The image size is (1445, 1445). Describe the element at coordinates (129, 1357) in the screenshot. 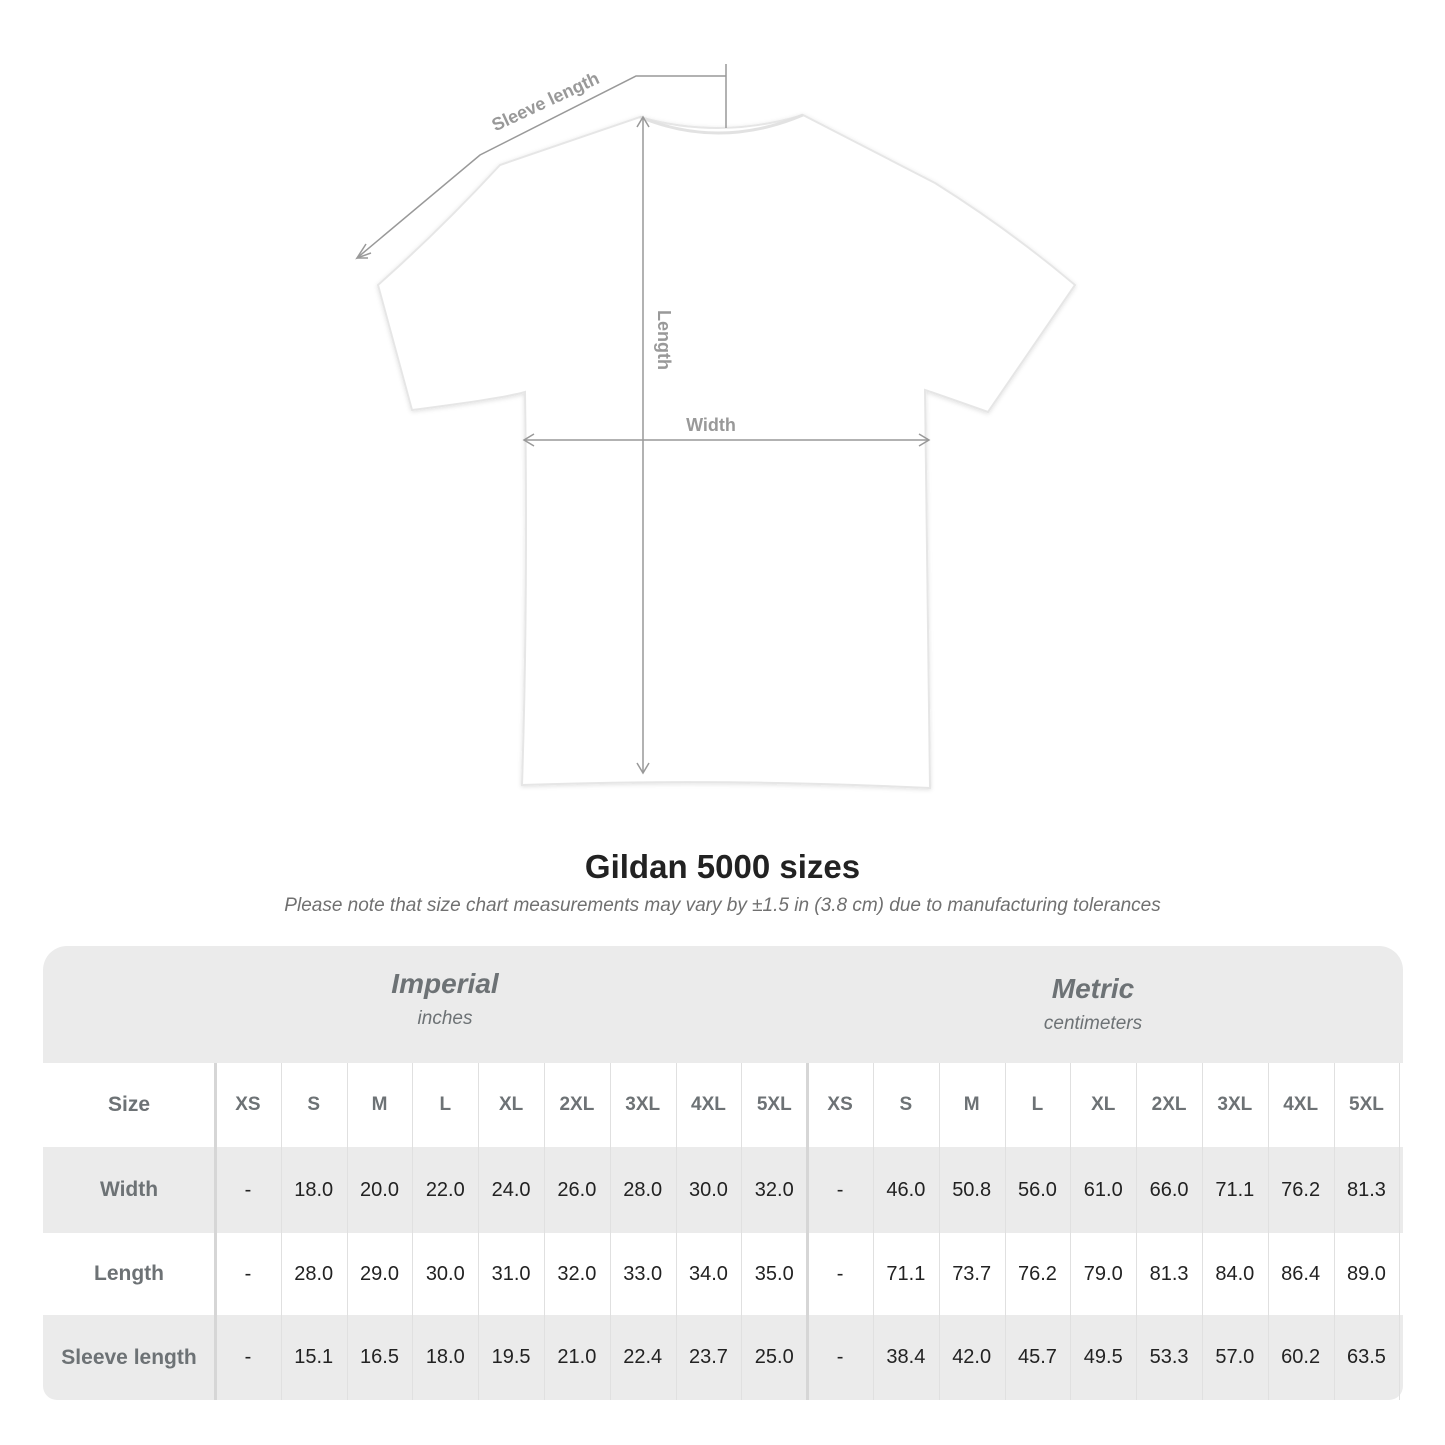

I see `row-label: Sleeve length` at that location.